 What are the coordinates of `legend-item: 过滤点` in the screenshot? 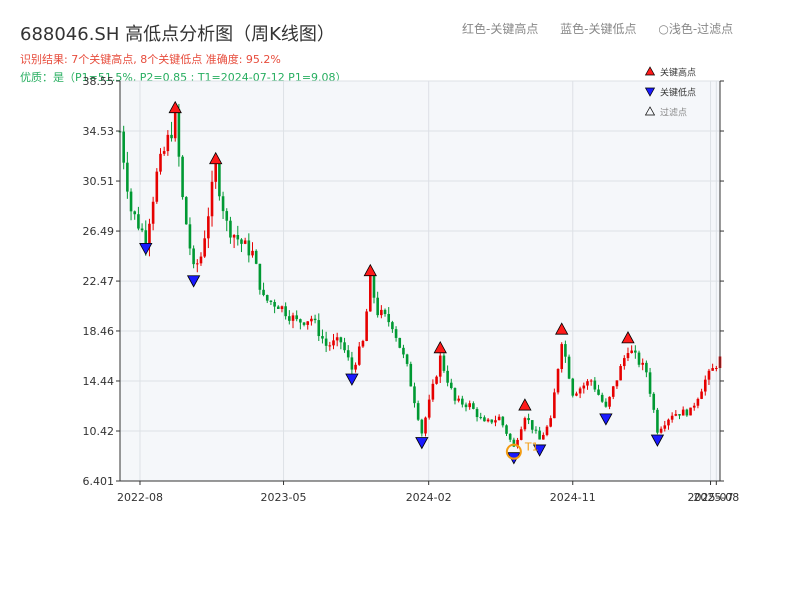 It's located at (665, 112).